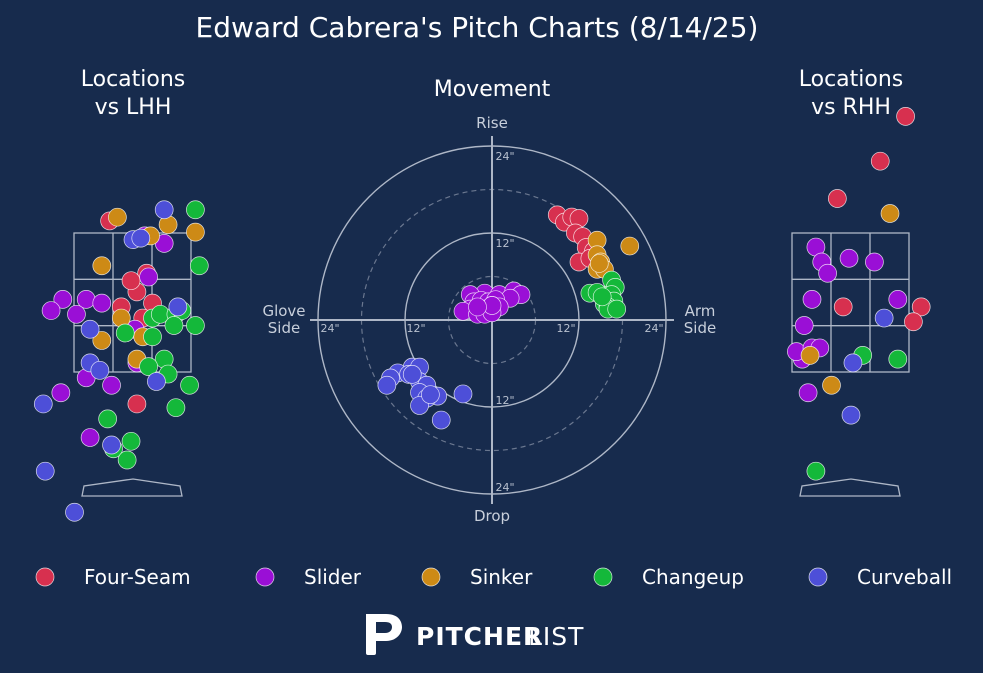  Describe the element at coordinates (859, 294) in the screenshot. I see `pitches-rhh` at that location.